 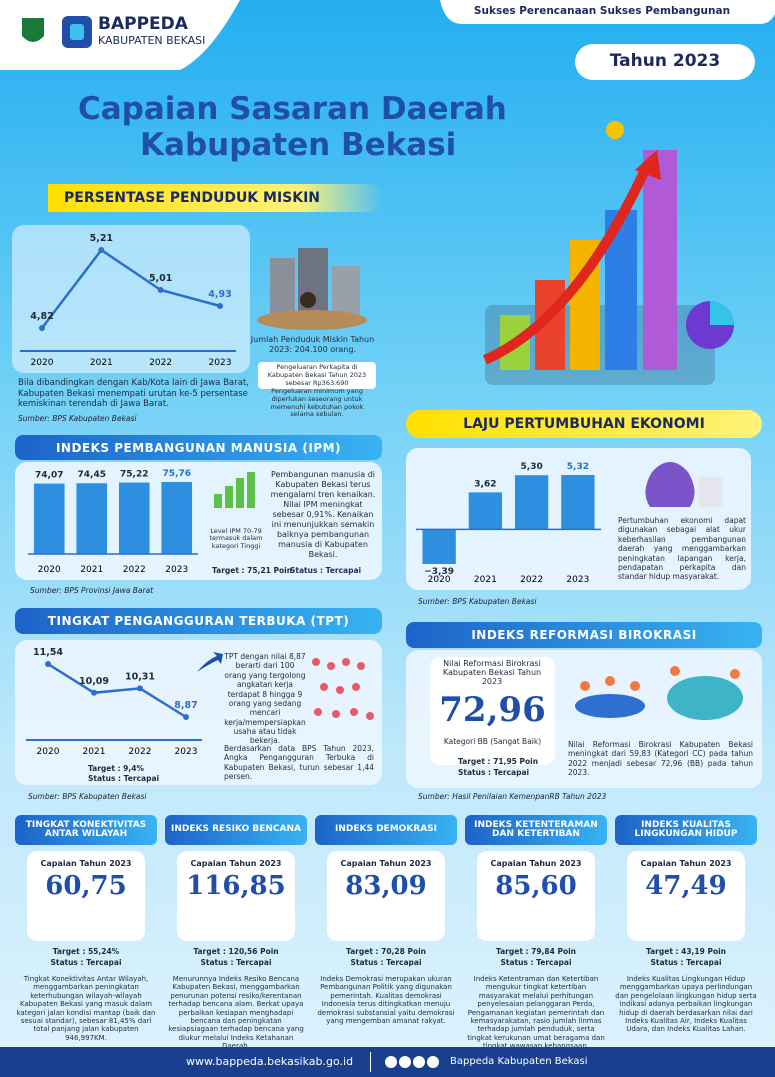 I want to click on value-box, so click(x=492, y=711).